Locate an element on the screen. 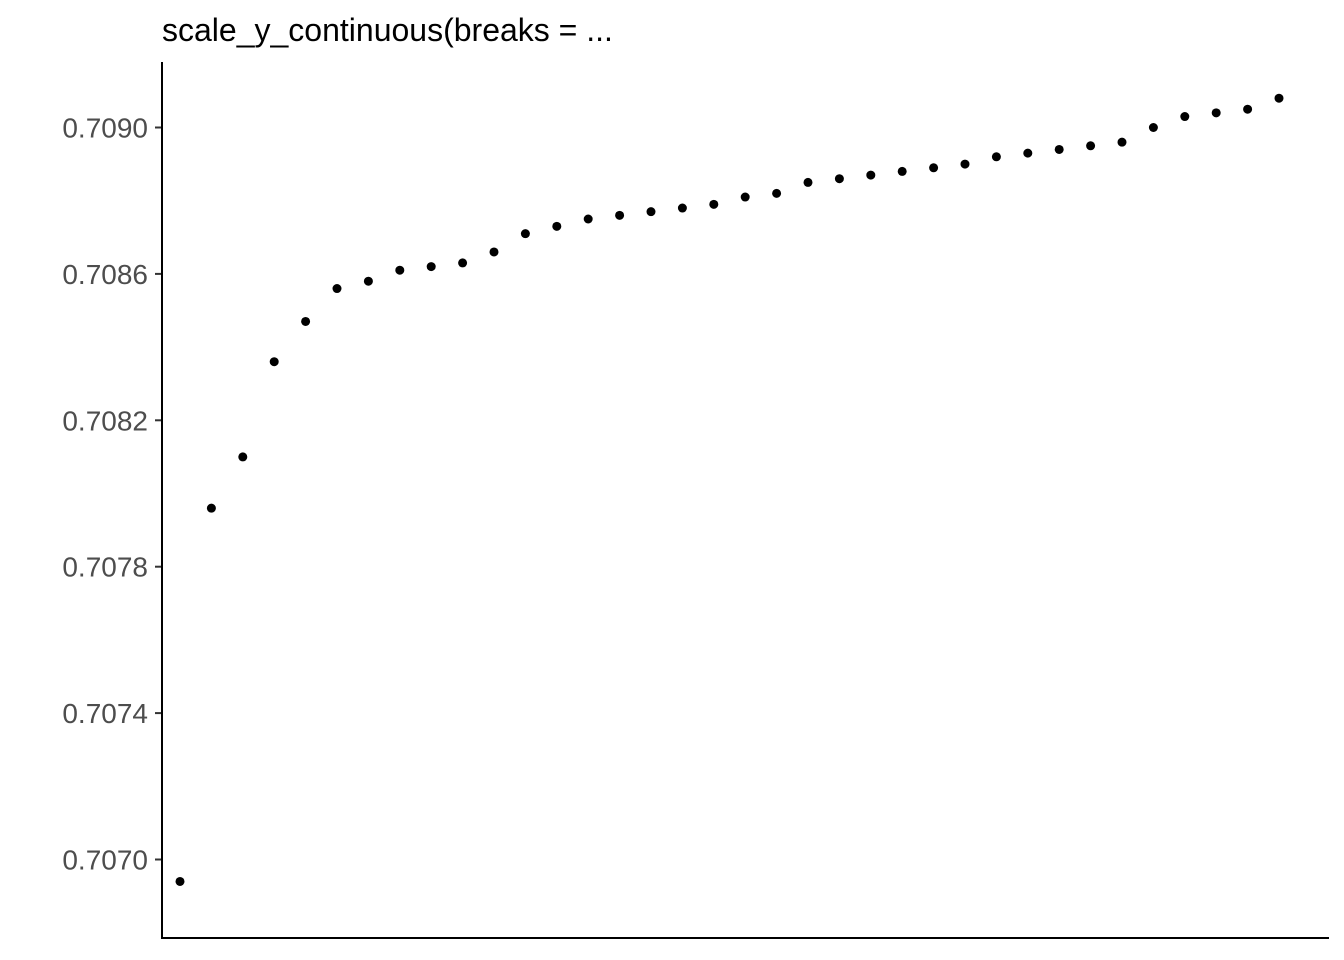 This screenshot has width=1344, height=960. y-tick-label: 0.7070 is located at coordinates (105, 860).